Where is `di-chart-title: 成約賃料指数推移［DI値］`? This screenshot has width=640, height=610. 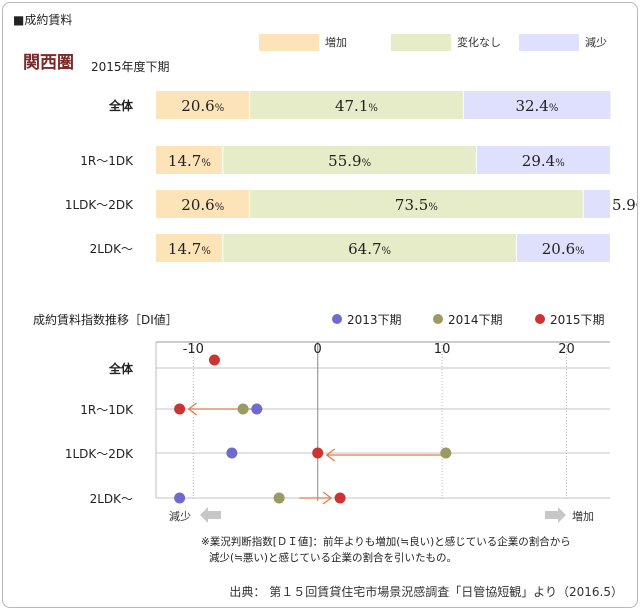 di-chart-title: 成約賃料指数推移［DI値］ is located at coordinates (105, 319).